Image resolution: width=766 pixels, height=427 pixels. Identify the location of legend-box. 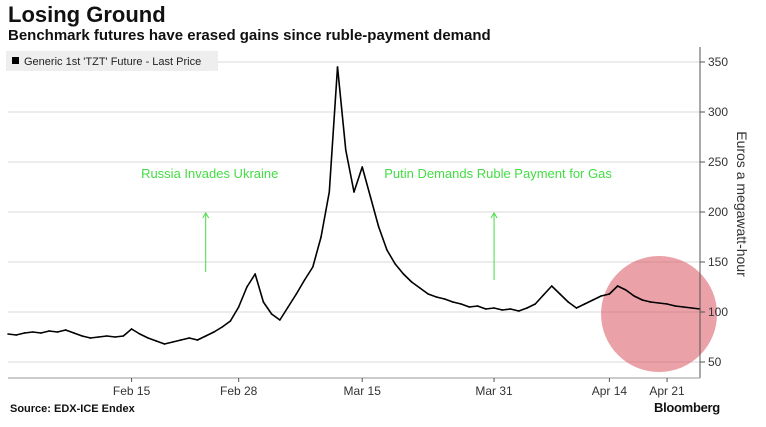
(112, 61).